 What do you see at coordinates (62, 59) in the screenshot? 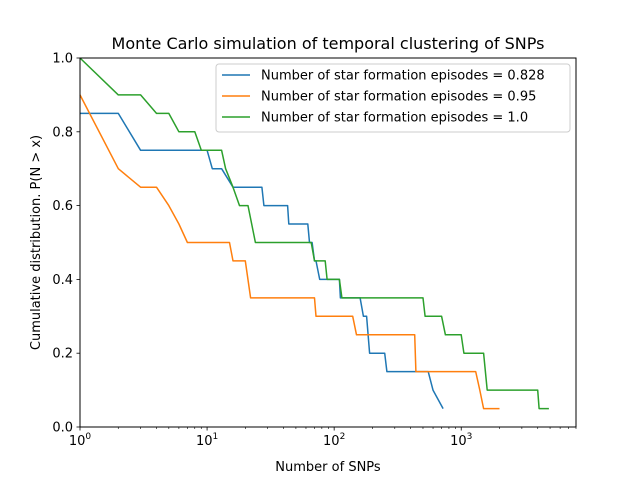
I see `y-tick-label: 1.0` at bounding box center [62, 59].